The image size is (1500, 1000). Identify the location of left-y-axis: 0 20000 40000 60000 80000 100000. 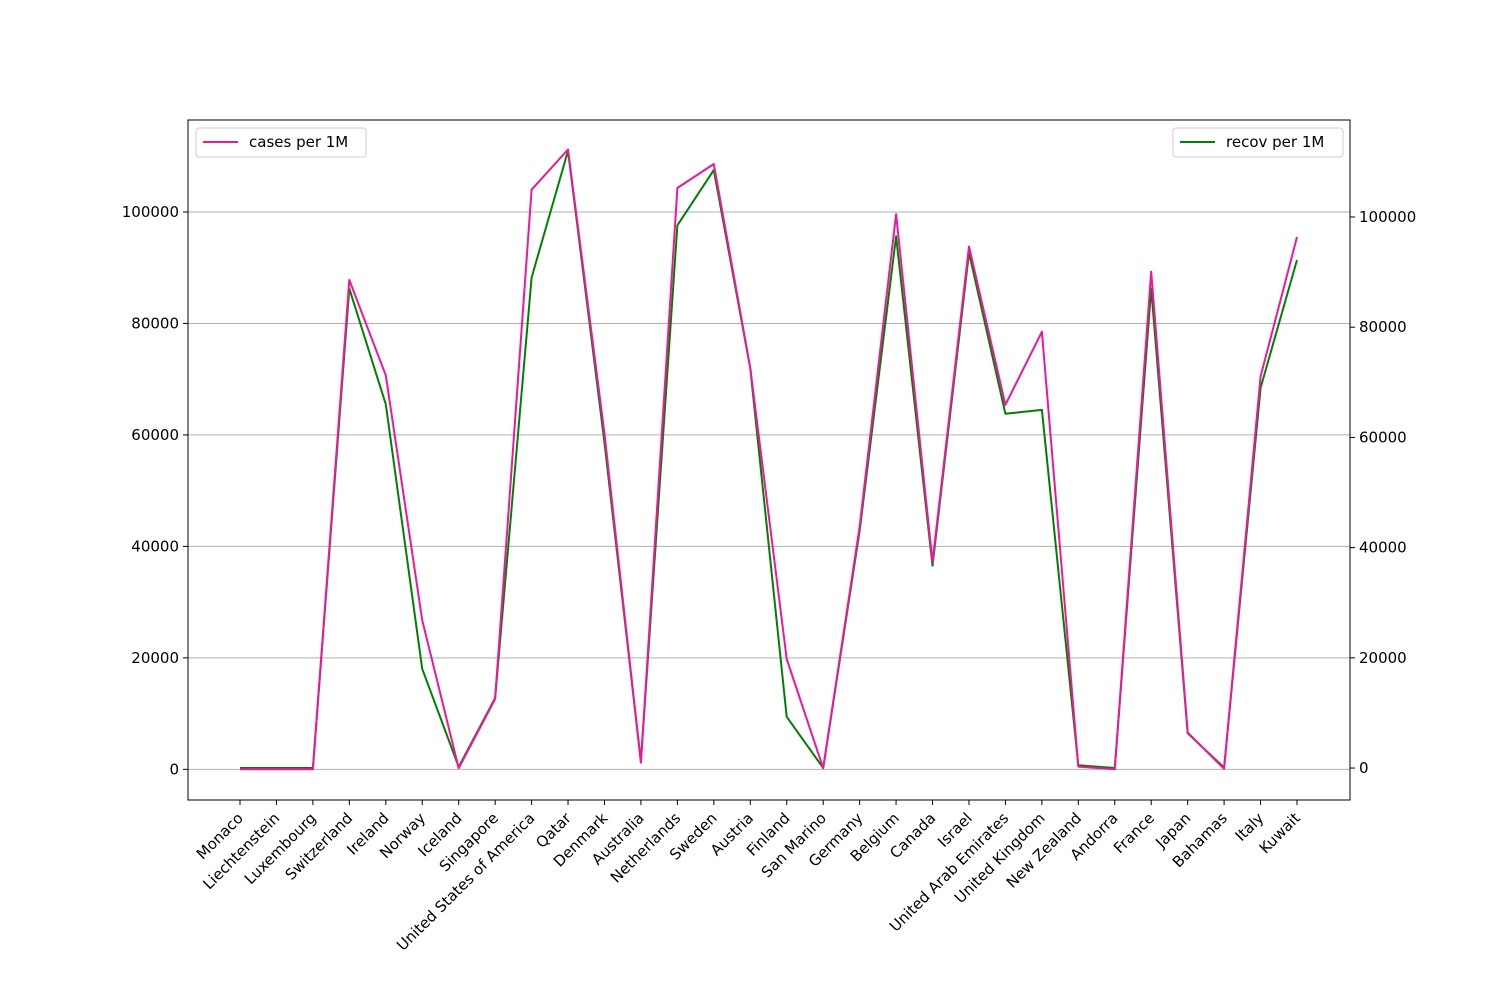
(155, 490).